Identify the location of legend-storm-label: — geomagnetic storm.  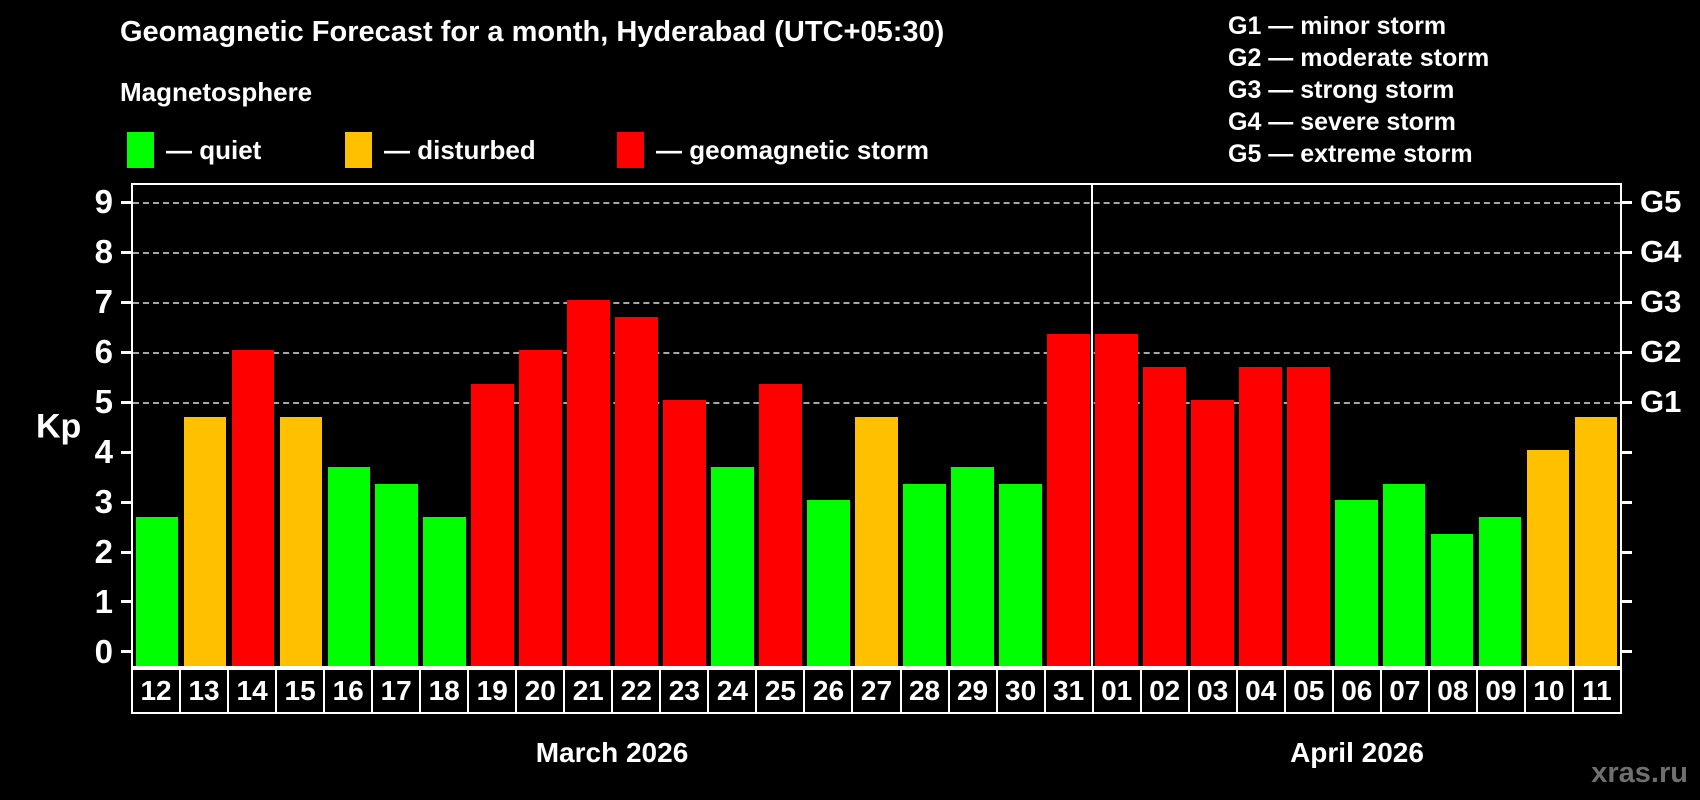
(793, 149).